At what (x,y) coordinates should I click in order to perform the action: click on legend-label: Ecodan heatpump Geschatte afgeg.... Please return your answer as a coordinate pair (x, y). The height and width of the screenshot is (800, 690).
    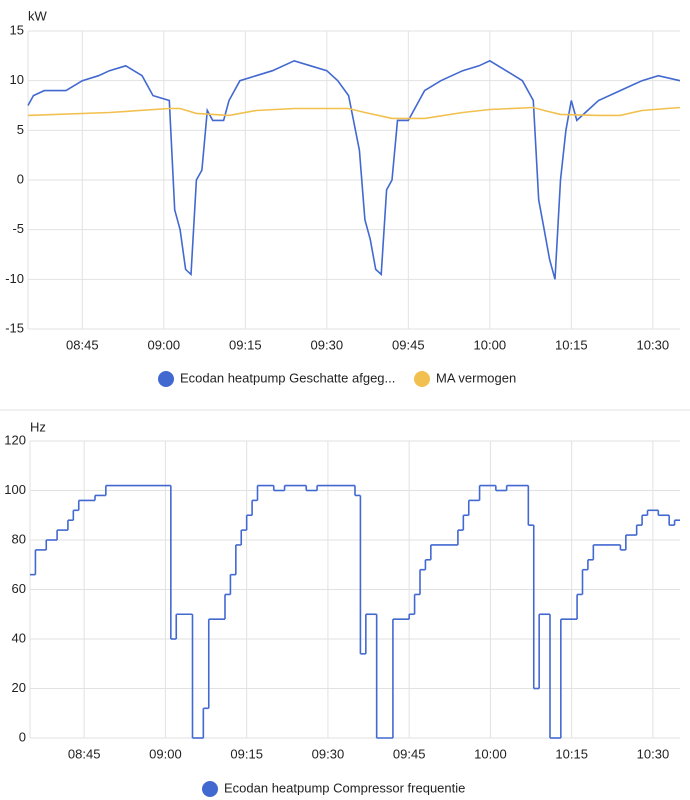
    Looking at the image, I should click on (287, 377).